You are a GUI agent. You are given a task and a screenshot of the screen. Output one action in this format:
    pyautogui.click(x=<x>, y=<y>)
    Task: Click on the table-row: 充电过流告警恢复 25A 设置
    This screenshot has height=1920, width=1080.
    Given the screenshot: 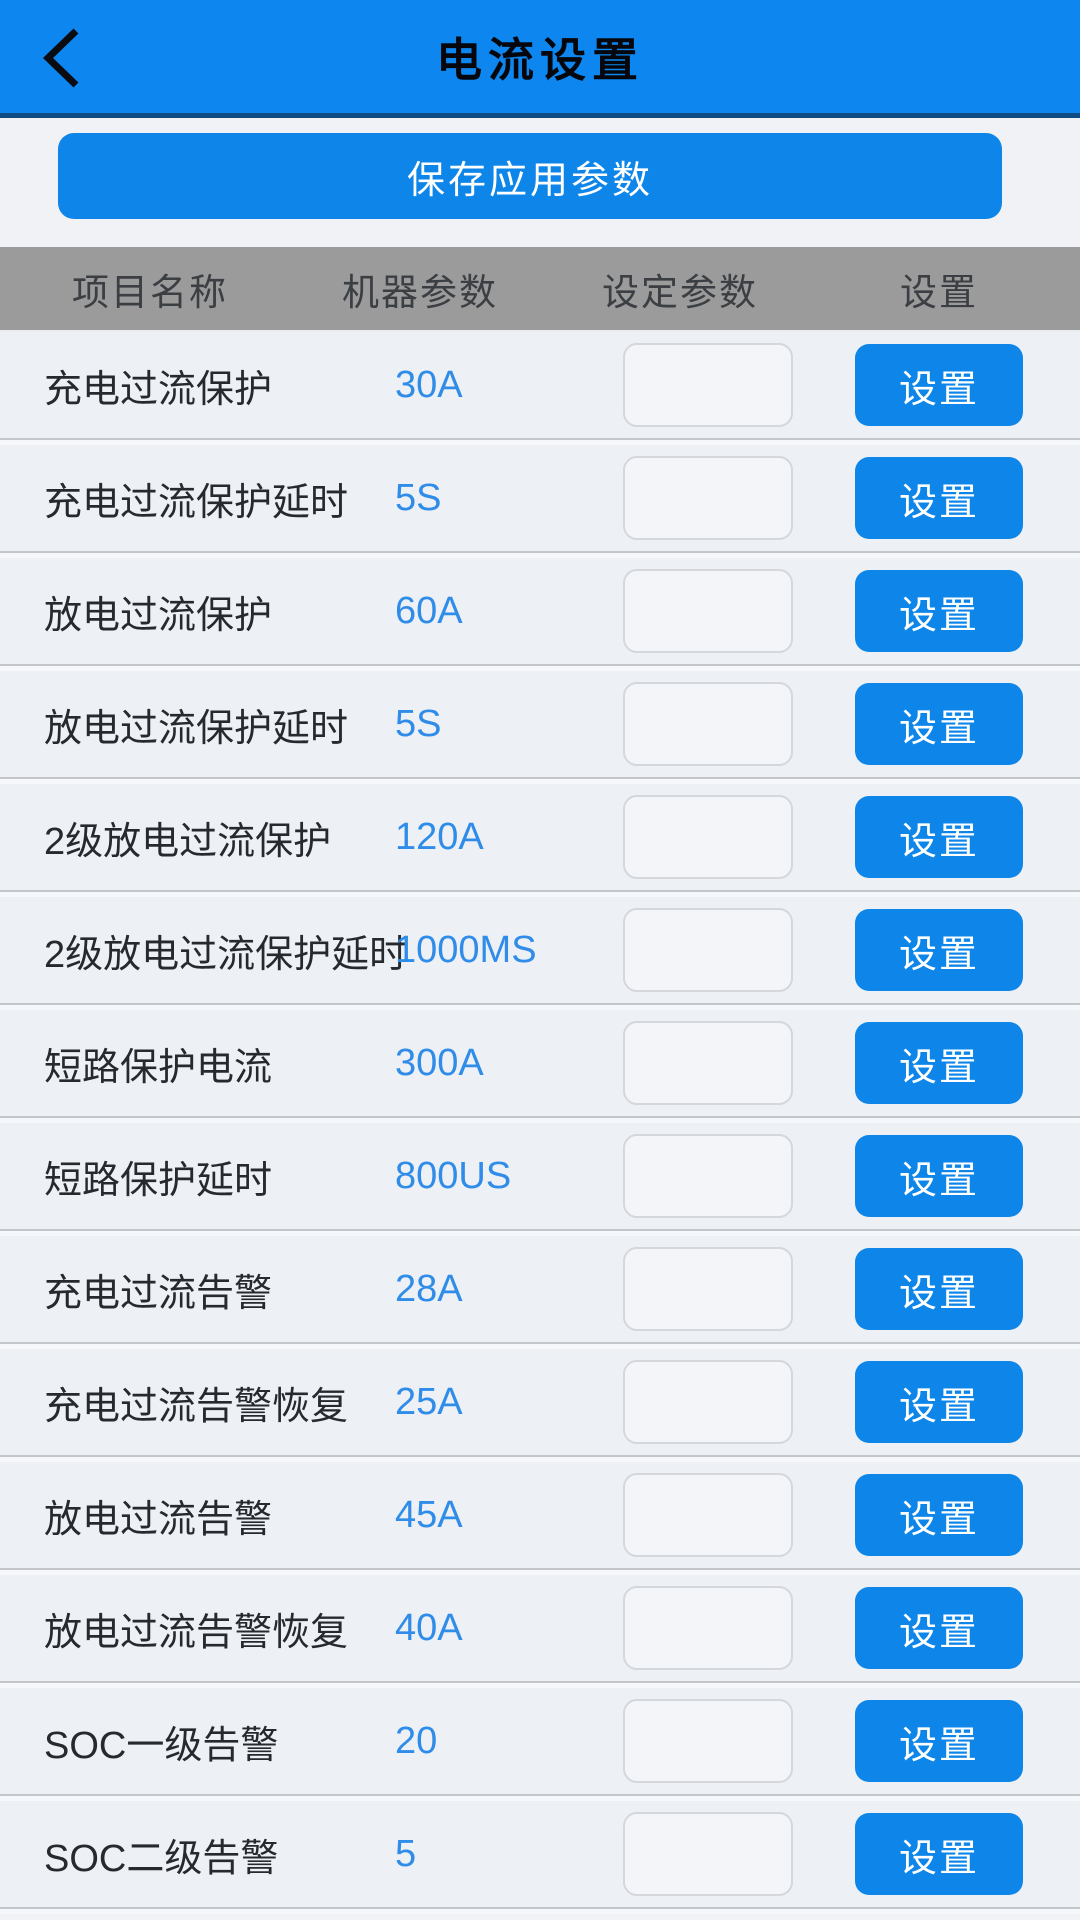 What is the action you would take?
    pyautogui.click(x=540, y=1402)
    